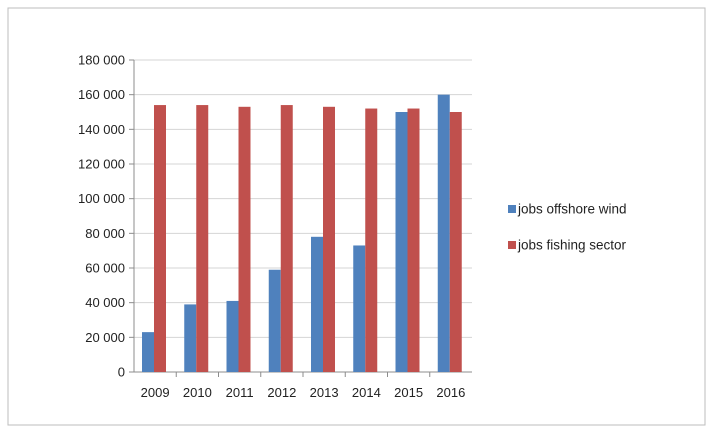  Describe the element at coordinates (101, 129) in the screenshot. I see `y-tick-label: 140 000` at that location.